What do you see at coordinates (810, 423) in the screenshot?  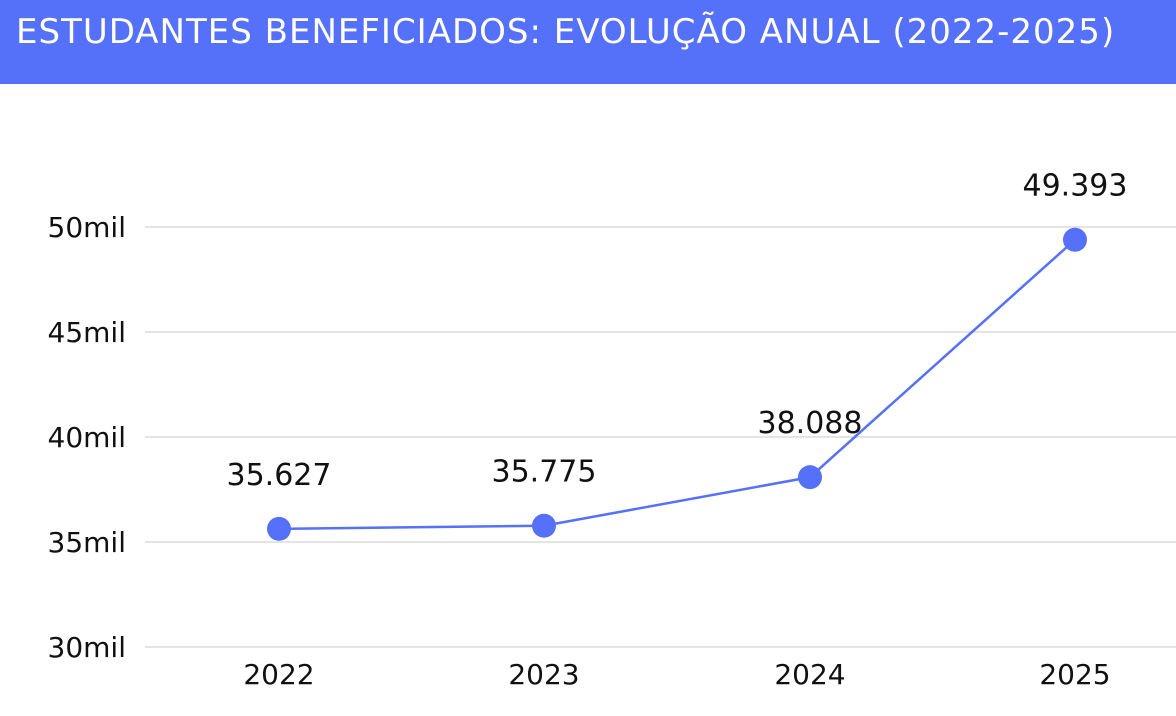 I see `data-label-2024: 38.088` at bounding box center [810, 423].